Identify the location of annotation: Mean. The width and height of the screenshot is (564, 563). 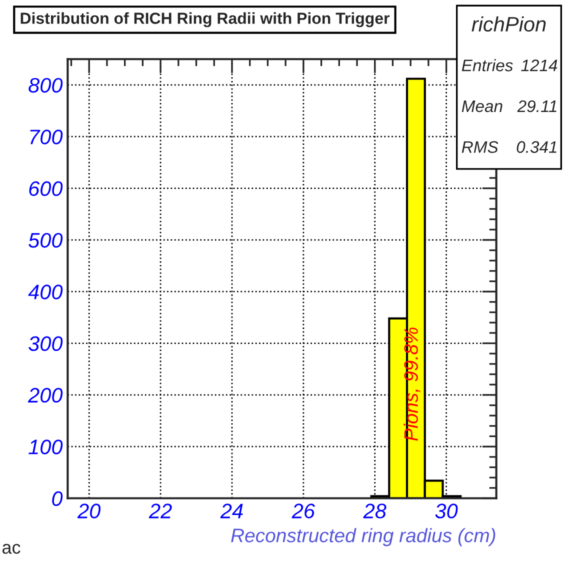
(482, 106).